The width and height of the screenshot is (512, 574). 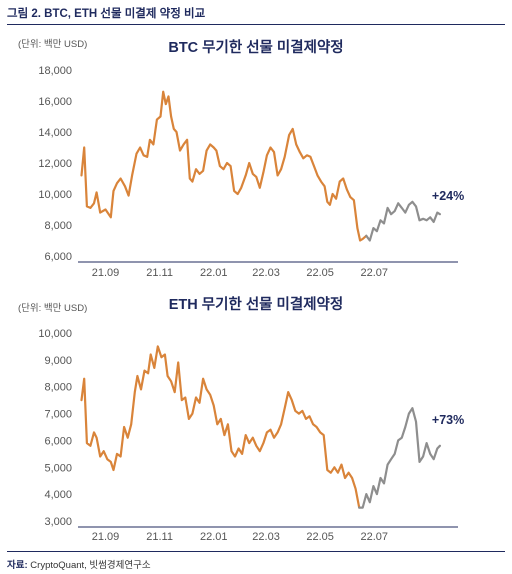 I want to click on eth-y-tick-label: 7,000, so click(x=58, y=415).